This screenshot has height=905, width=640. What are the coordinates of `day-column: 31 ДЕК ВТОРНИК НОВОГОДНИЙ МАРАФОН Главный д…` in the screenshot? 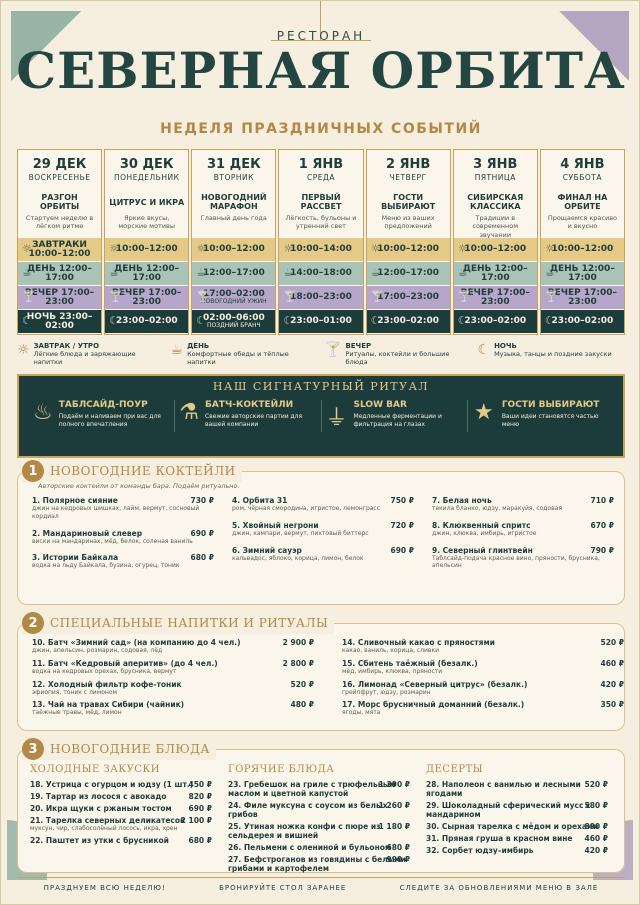 It's located at (234, 242).